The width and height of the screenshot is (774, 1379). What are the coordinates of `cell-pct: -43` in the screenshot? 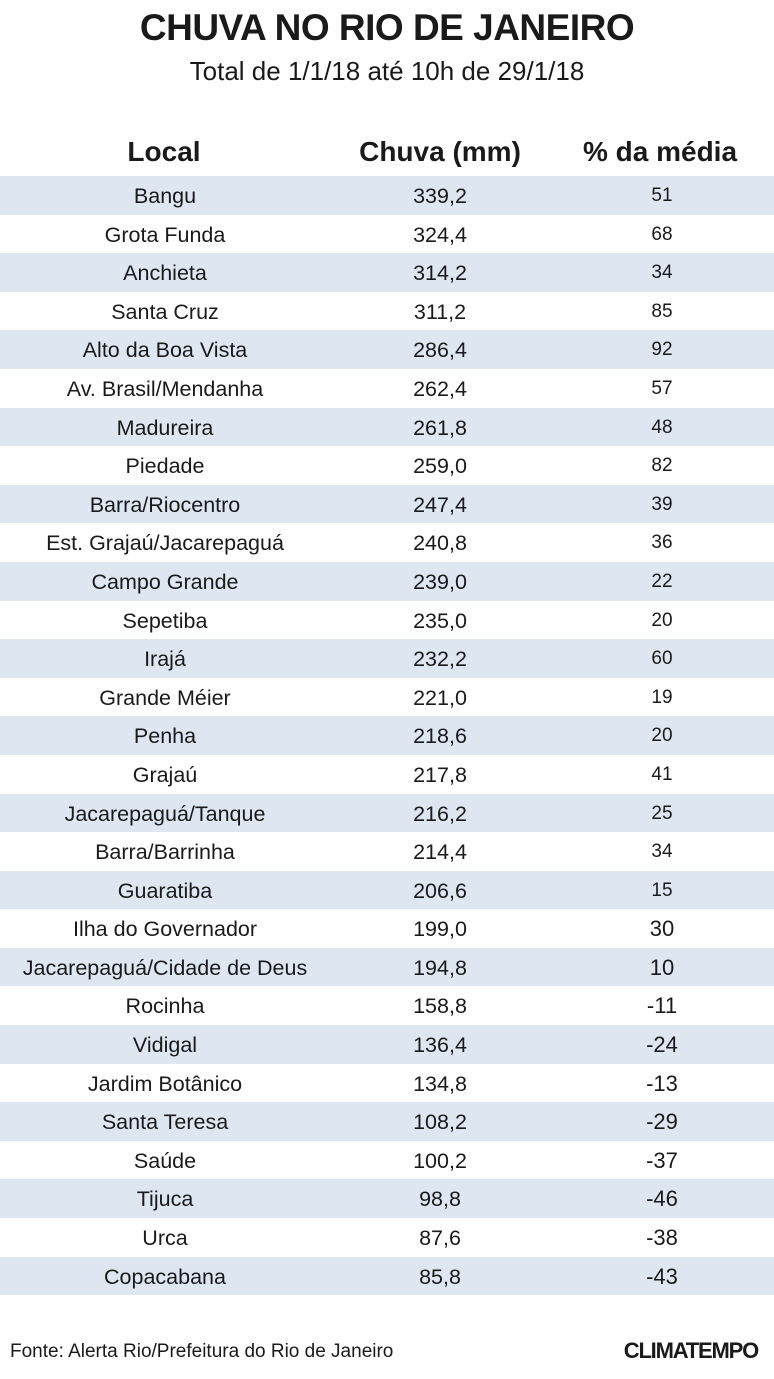 It's located at (662, 1276).